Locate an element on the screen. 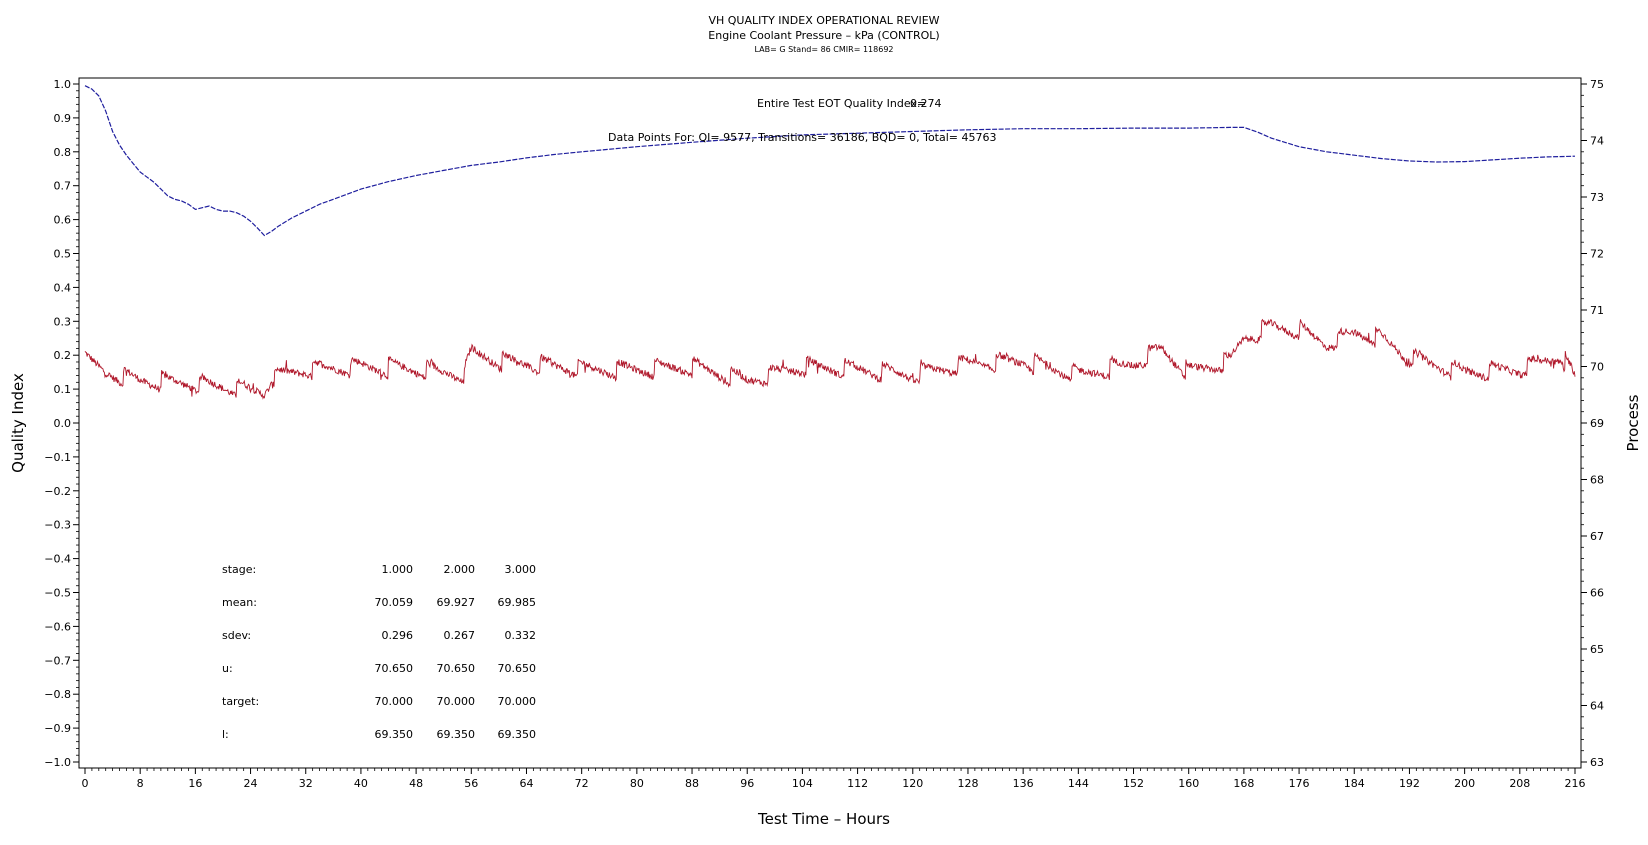 The height and width of the screenshot is (845, 1648). y-tick-label: 0.2 is located at coordinates (63, 355).